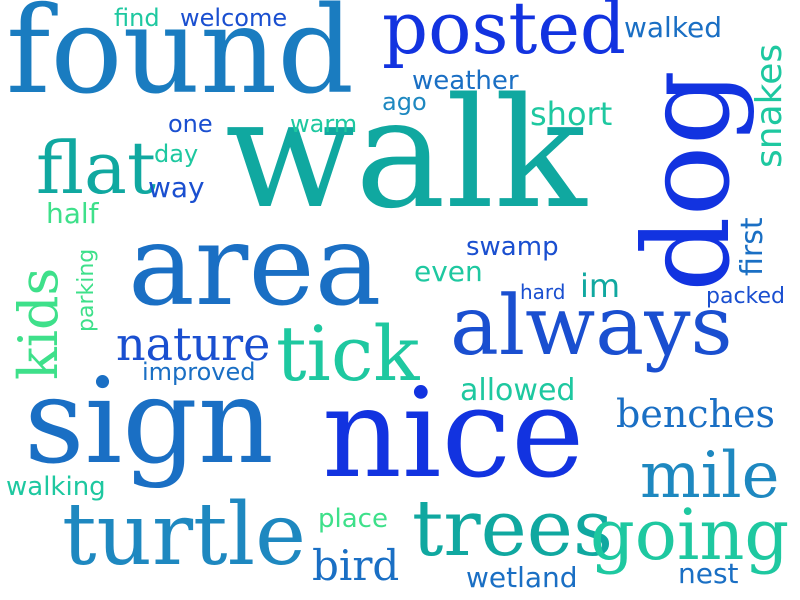 The width and height of the screenshot is (800, 600). What do you see at coordinates (752, 246) in the screenshot?
I see `word-first: first` at bounding box center [752, 246].